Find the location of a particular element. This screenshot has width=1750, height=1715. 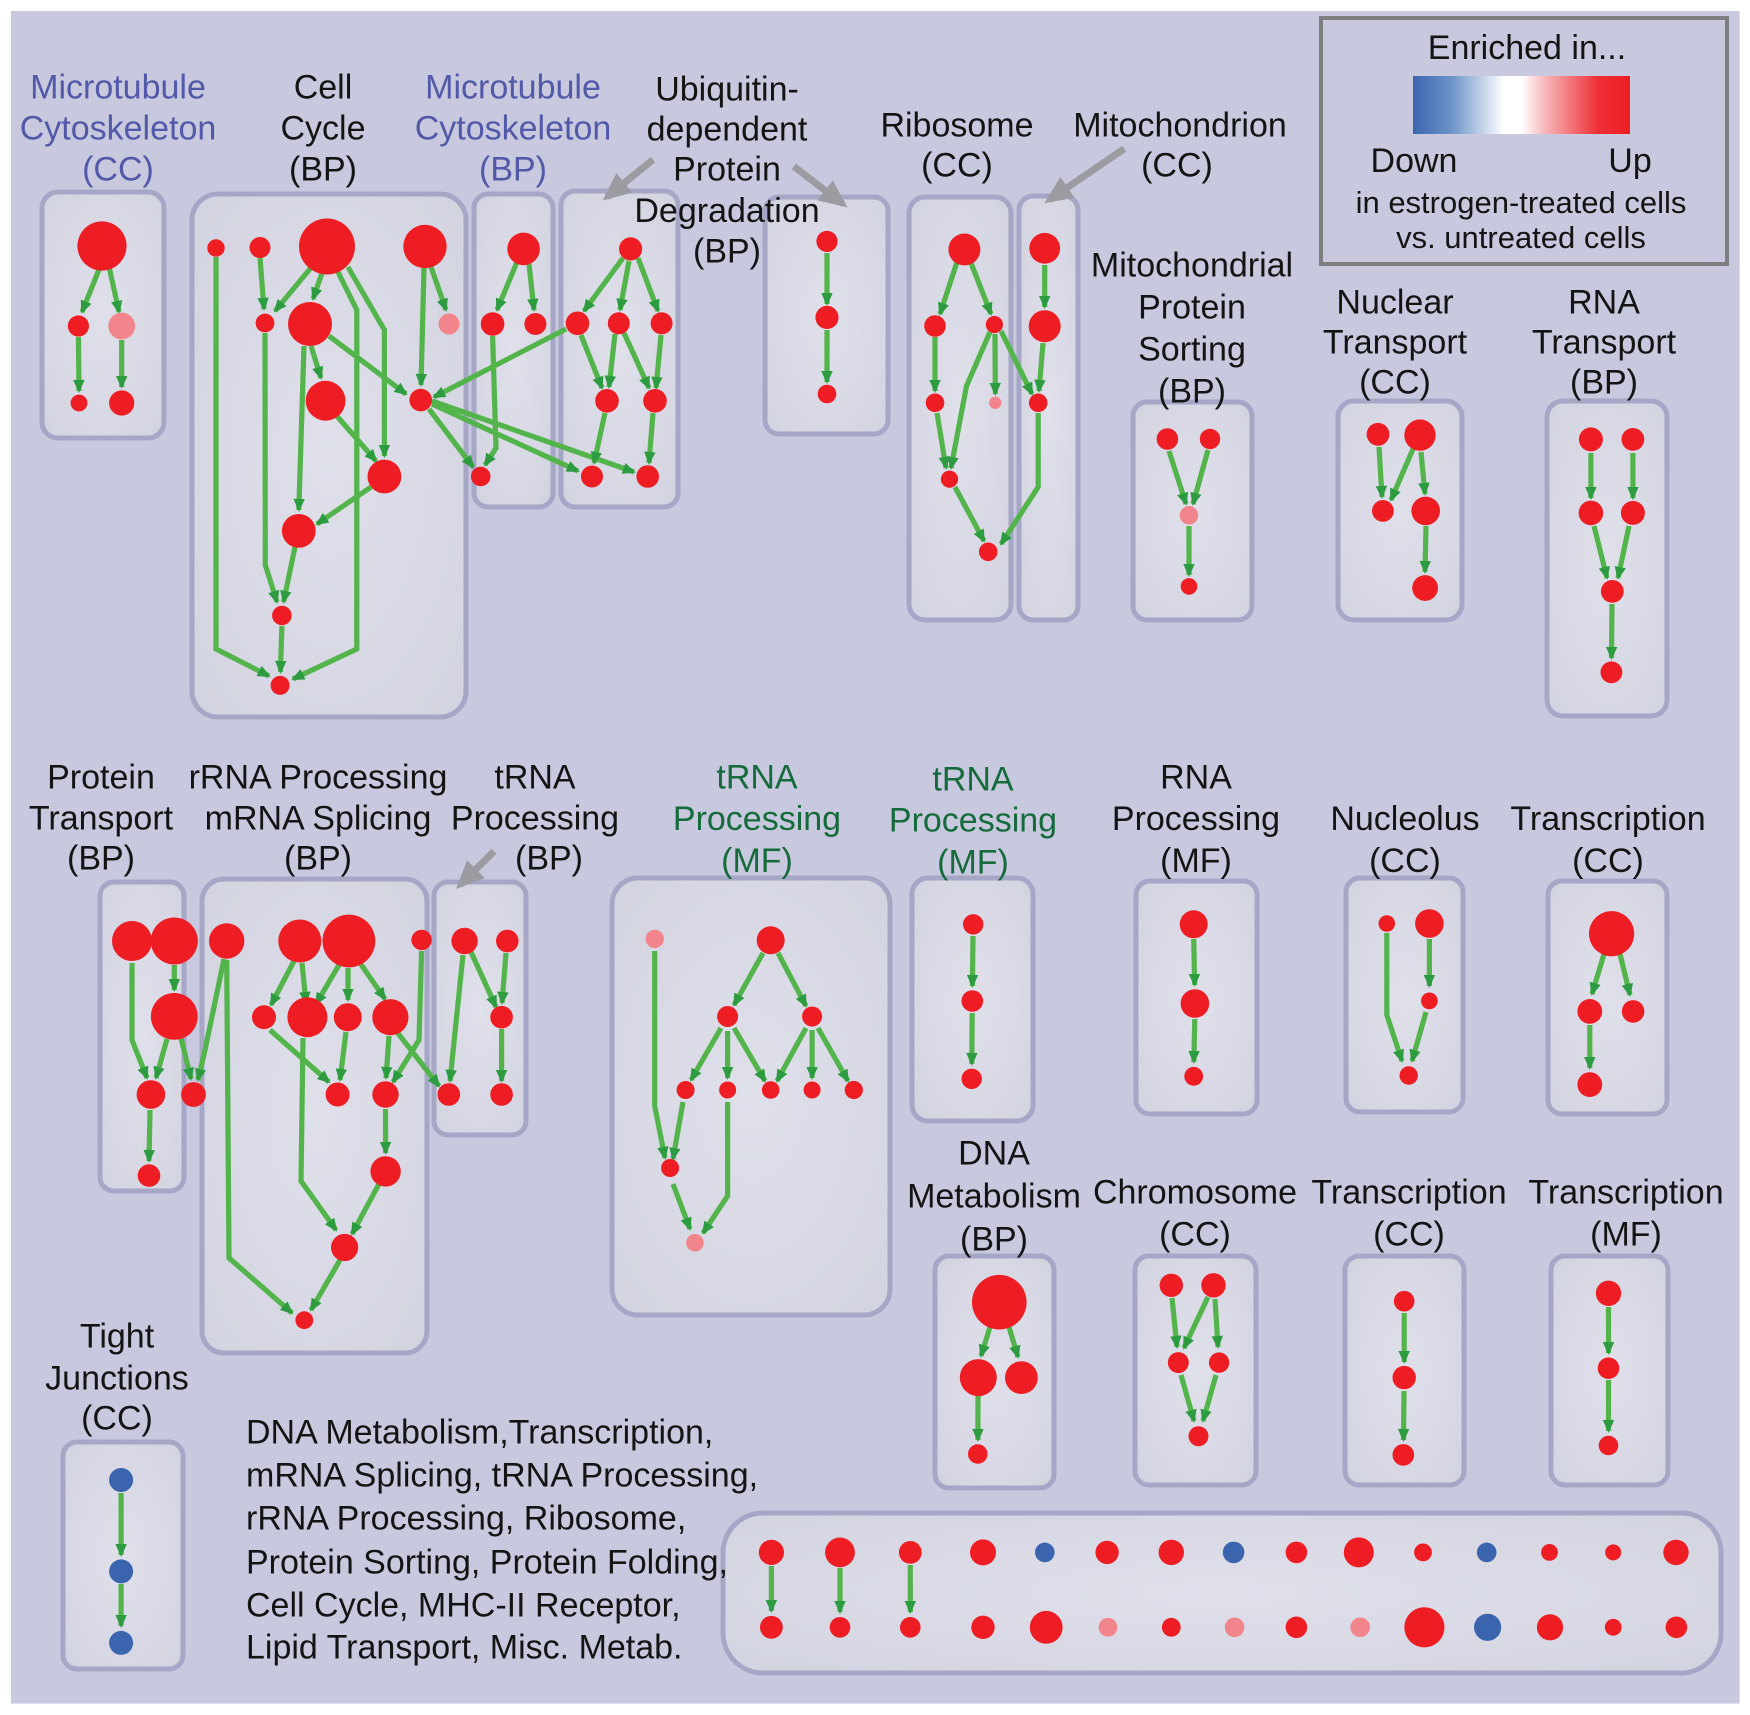

svg-text: Mitochondrial is located at coordinates (1192, 266).